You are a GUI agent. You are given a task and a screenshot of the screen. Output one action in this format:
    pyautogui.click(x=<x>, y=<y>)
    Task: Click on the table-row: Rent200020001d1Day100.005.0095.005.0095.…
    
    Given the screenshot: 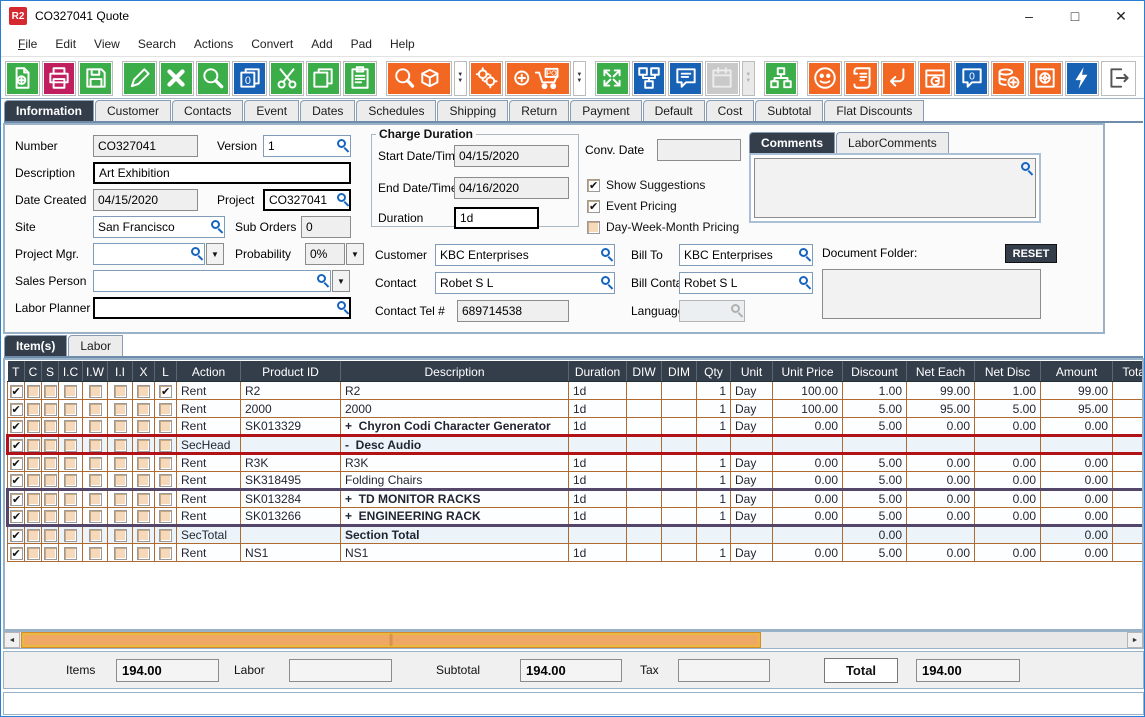 What is the action you would take?
    pyautogui.click(x=574, y=408)
    